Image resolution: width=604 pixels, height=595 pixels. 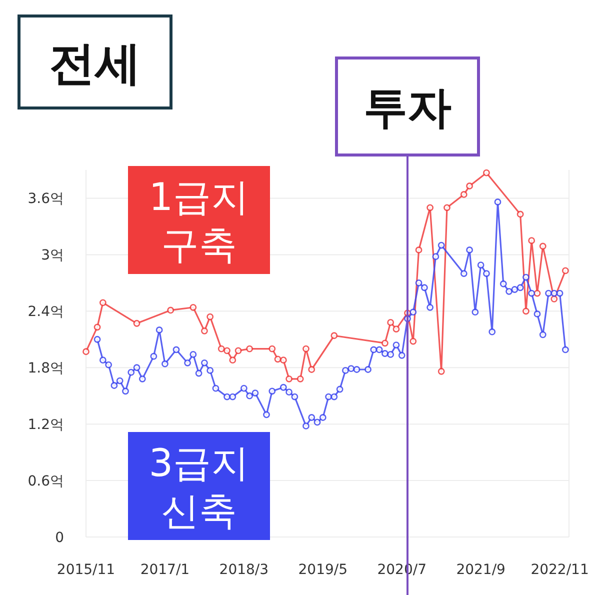 I want to click on y-tick-label: 3.6억, so click(x=46, y=199).